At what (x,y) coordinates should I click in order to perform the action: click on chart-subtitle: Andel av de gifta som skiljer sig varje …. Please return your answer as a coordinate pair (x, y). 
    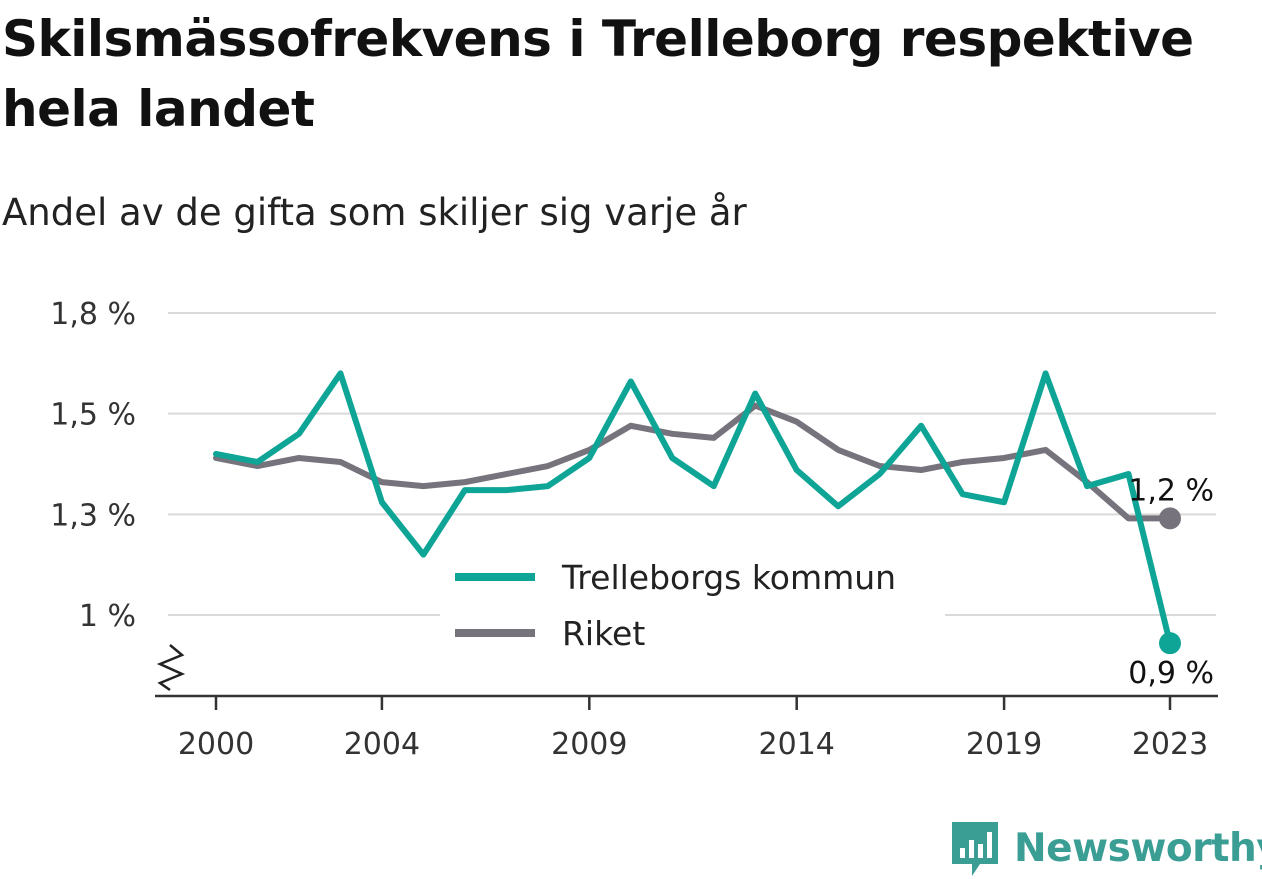
    Looking at the image, I should click on (374, 212).